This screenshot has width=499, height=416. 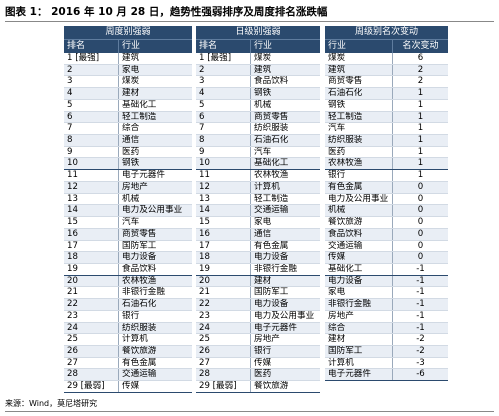 I want to click on table-row: 机械 0, so click(x=386, y=211).